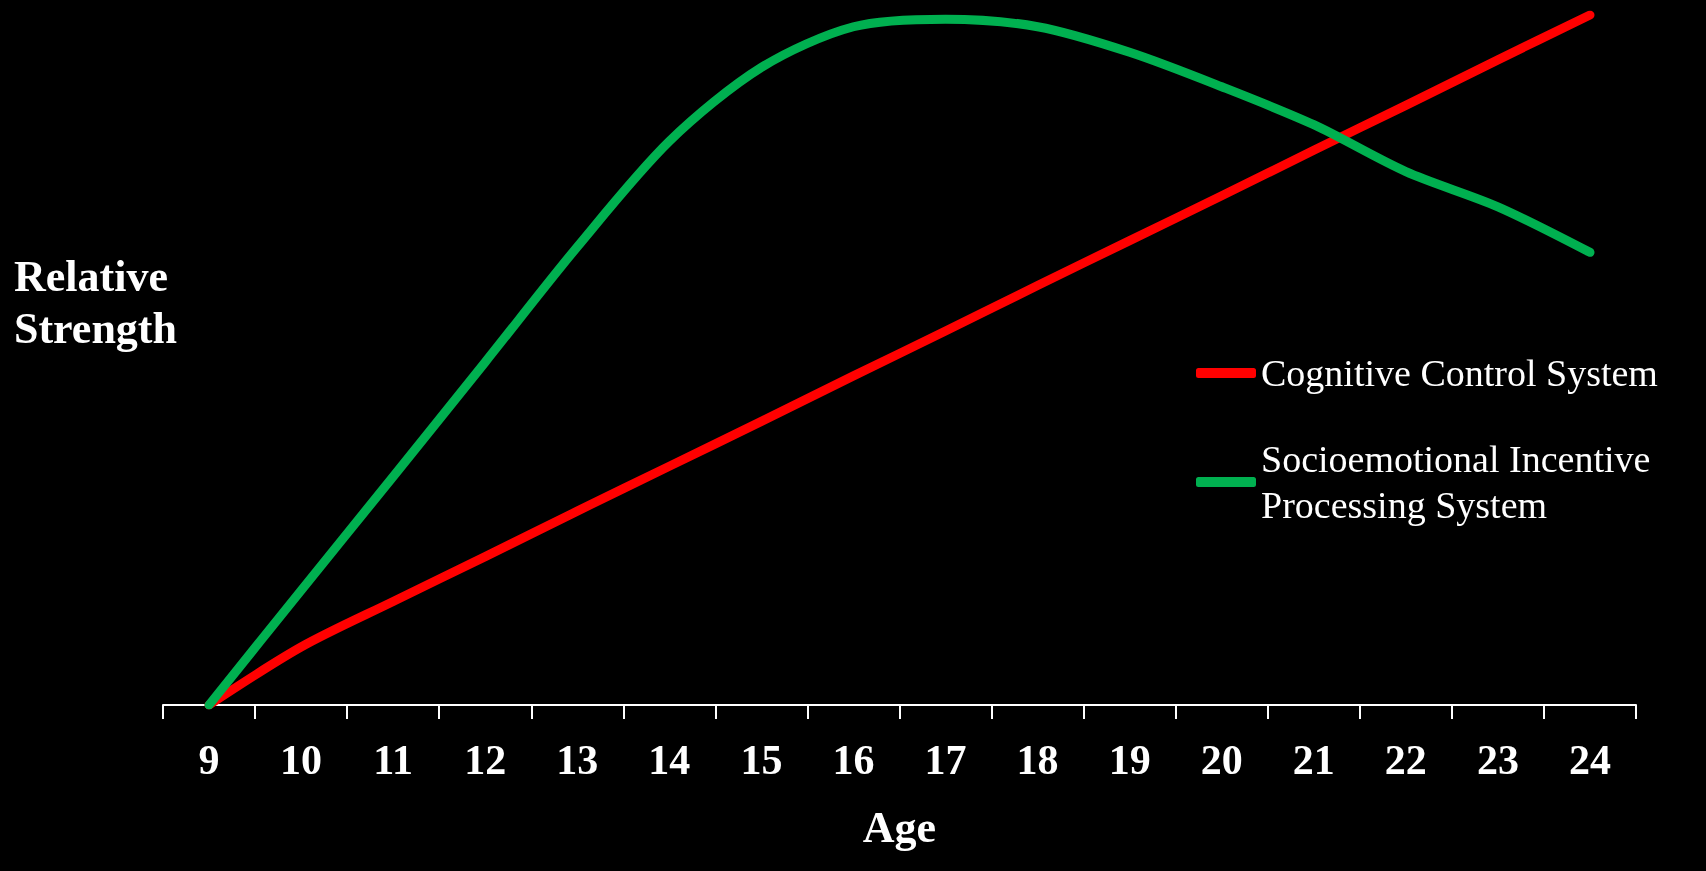 This screenshot has width=1706, height=871. Describe the element at coordinates (945, 760) in the screenshot. I see `x-tick-label: 17` at that location.